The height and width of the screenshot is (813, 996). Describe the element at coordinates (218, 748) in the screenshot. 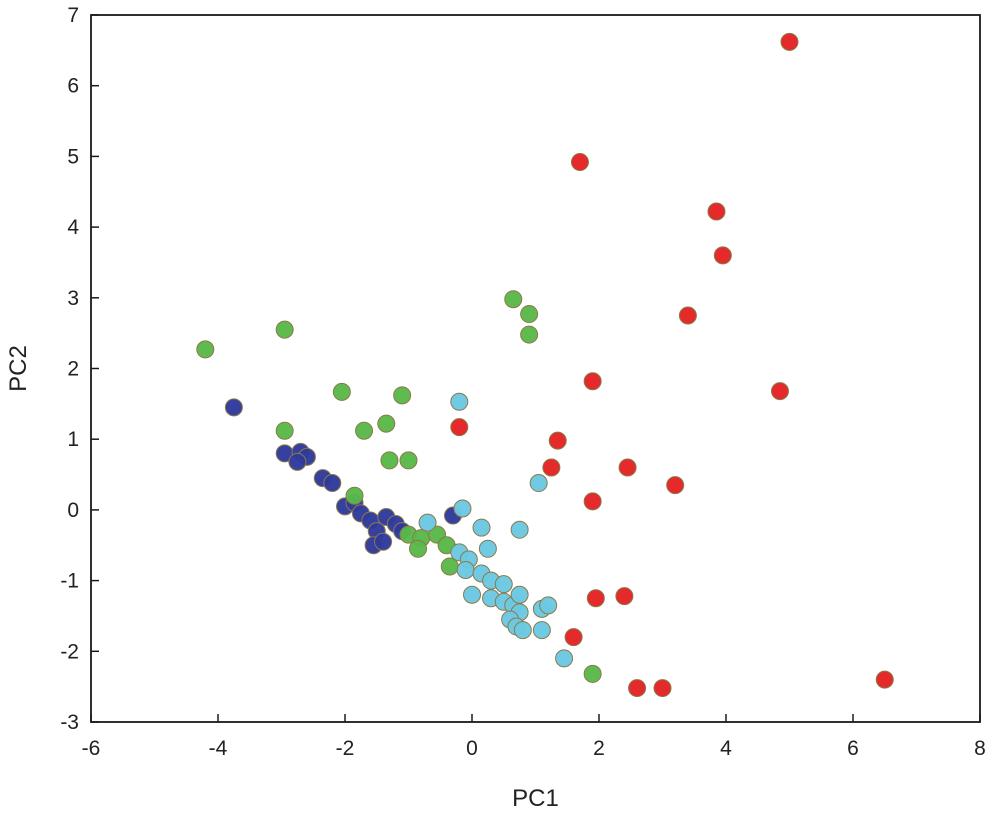

I see `x-tick-label: -4` at that location.